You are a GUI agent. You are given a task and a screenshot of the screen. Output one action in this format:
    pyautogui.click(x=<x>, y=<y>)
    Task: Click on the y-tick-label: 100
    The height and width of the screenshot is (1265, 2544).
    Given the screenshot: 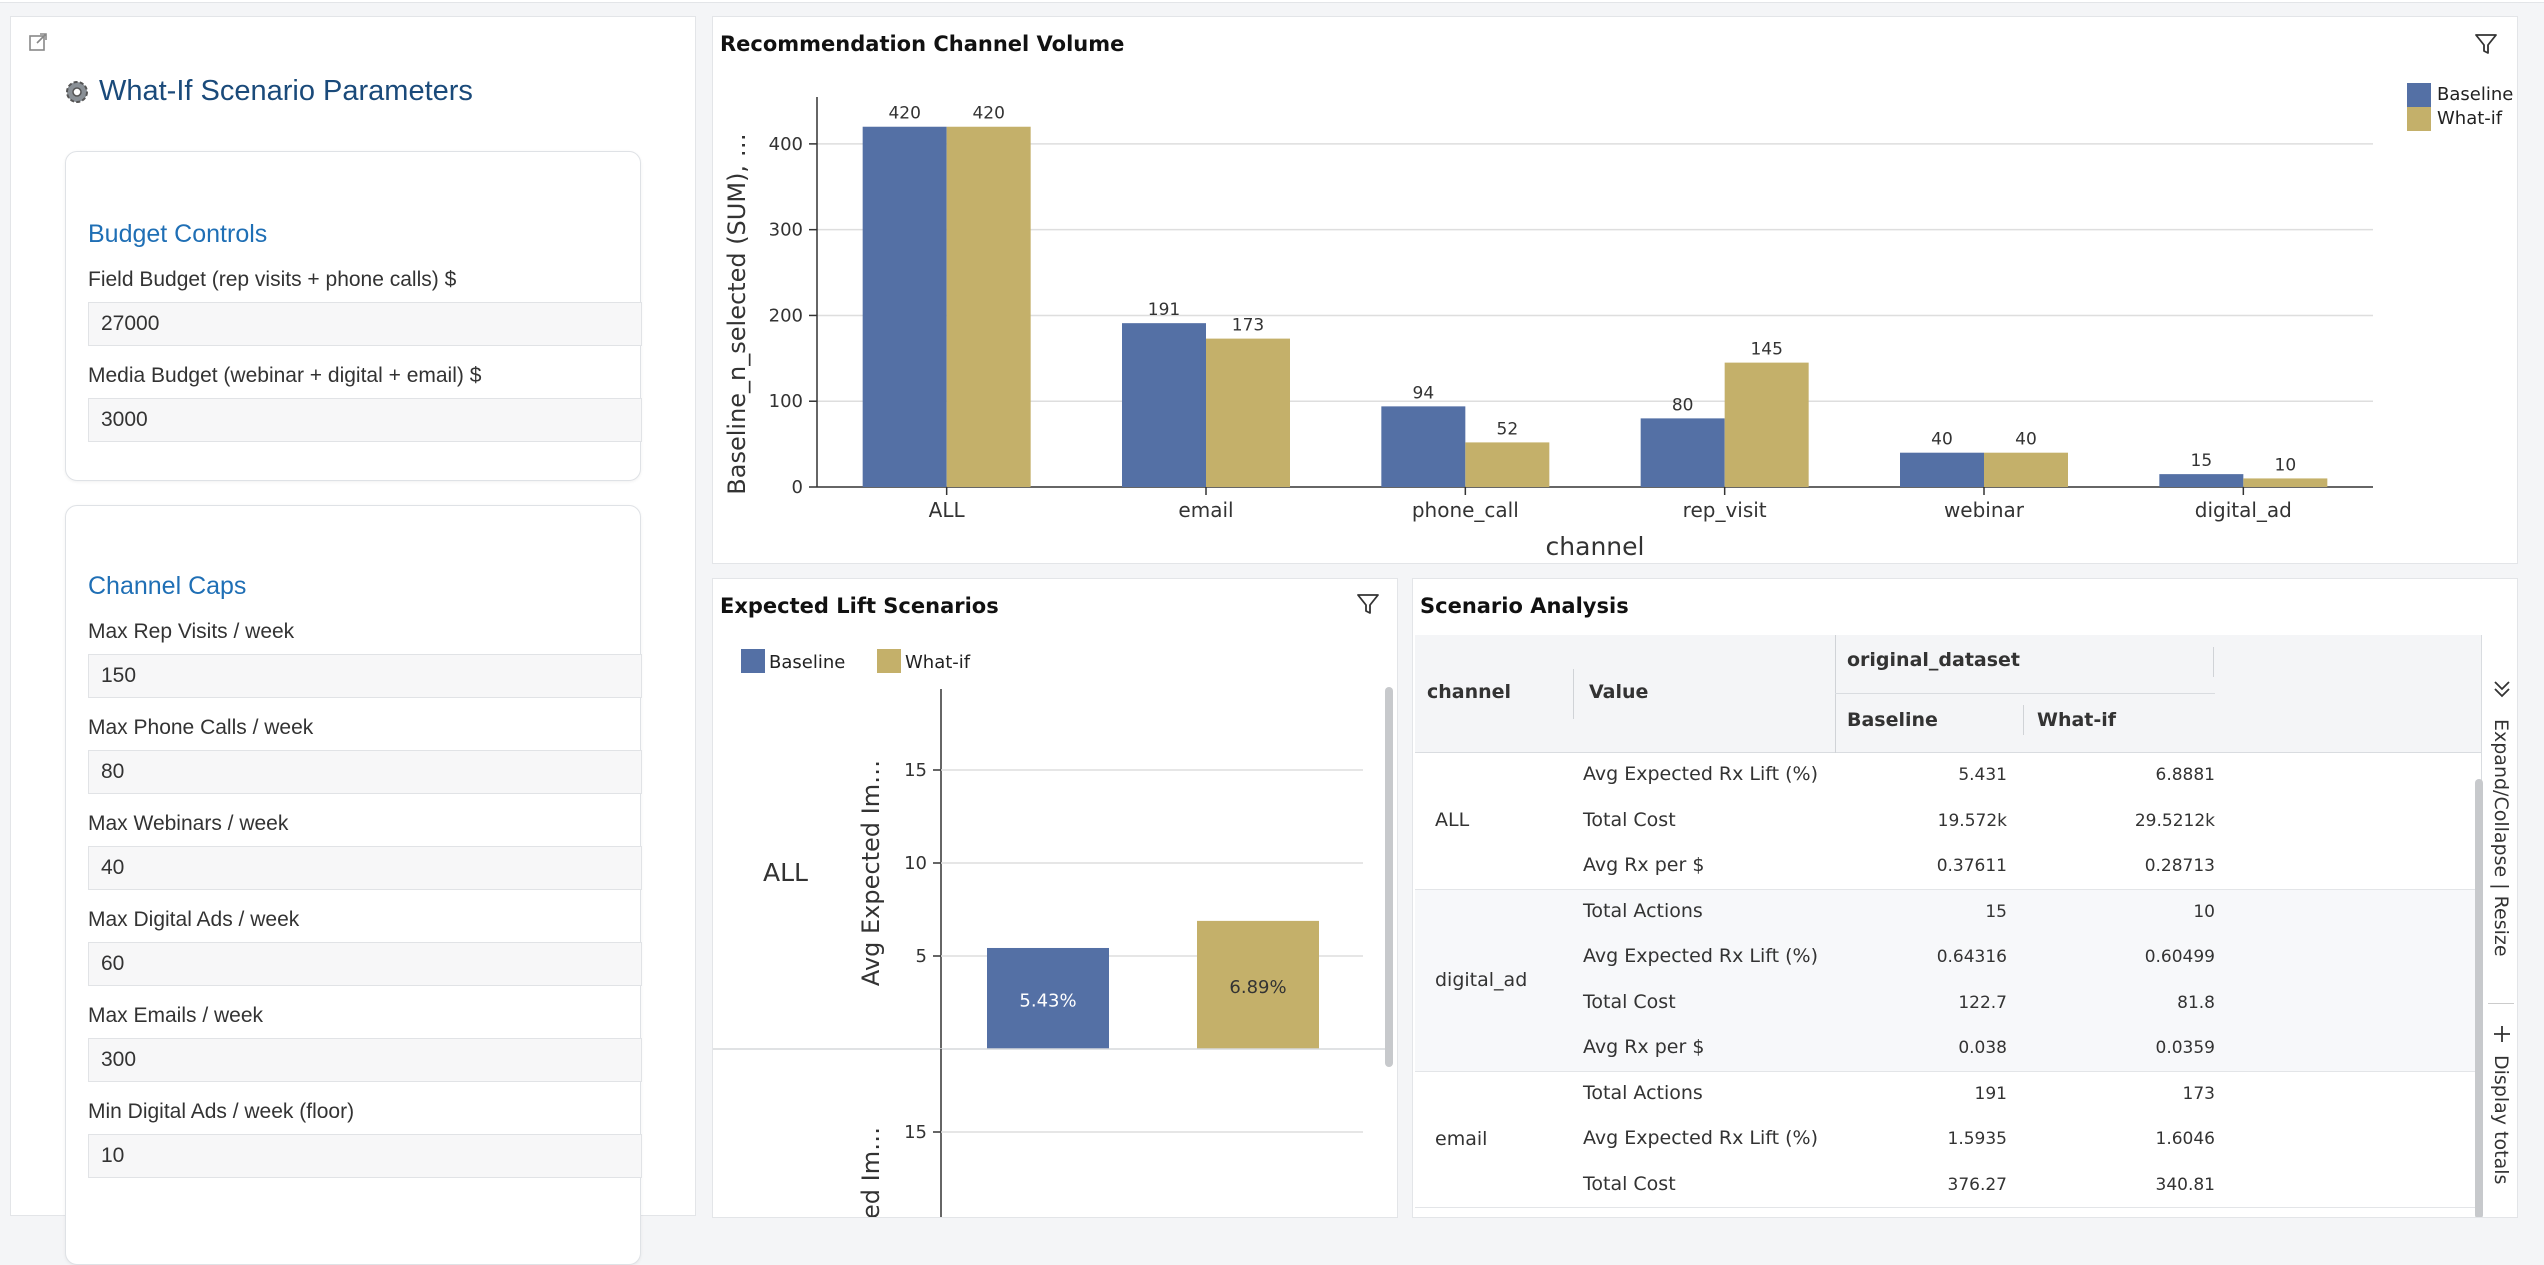 What is the action you would take?
    pyautogui.click(x=786, y=401)
    